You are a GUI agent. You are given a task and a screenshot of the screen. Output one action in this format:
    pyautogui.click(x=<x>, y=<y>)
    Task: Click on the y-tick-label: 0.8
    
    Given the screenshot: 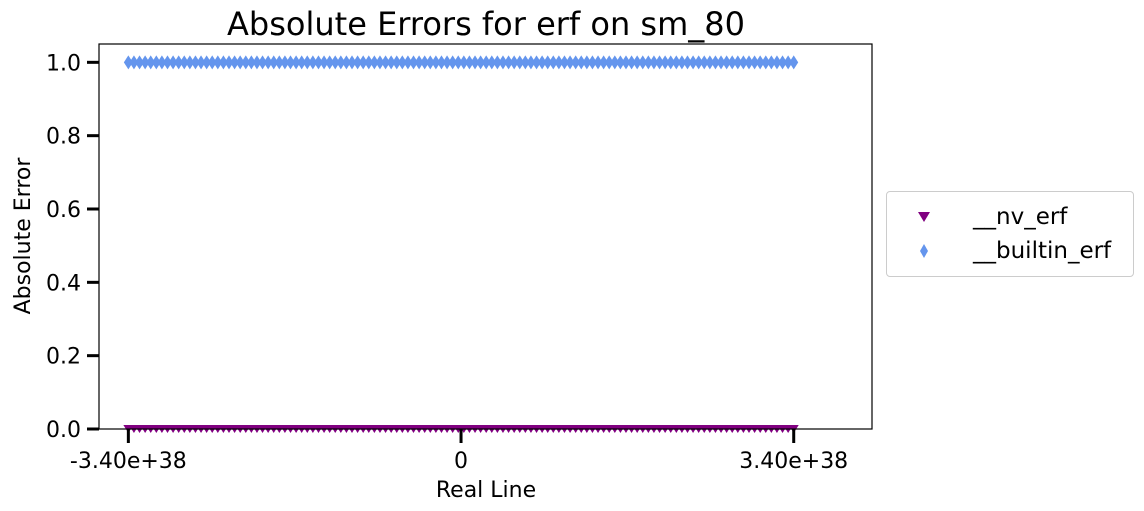 What is the action you would take?
    pyautogui.click(x=63, y=137)
    